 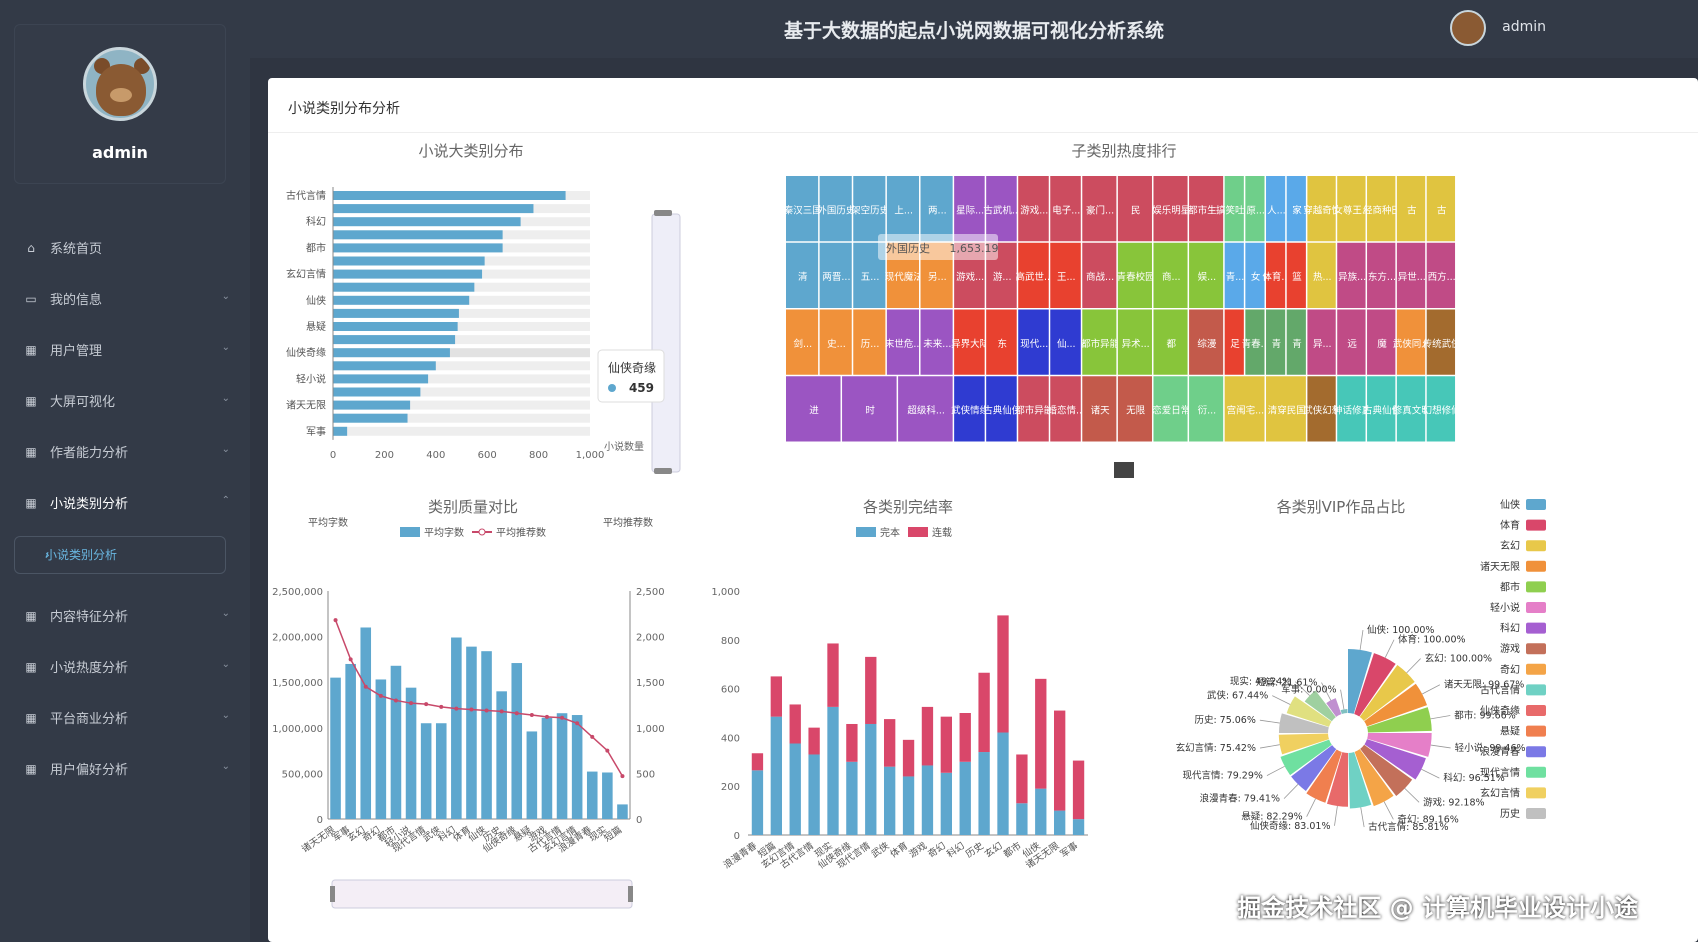 I want to click on treemap-label: 武侠情缘, so click(x=970, y=411).